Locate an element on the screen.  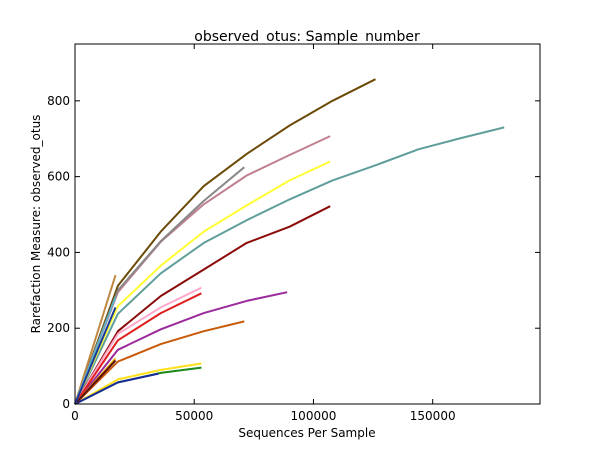
x-tick-label: 150000 is located at coordinates (433, 416).